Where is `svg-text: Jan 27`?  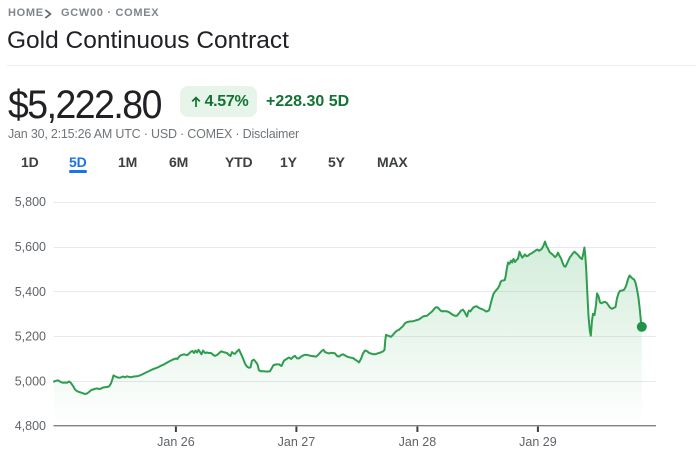
svg-text: Jan 27 is located at coordinates (297, 442).